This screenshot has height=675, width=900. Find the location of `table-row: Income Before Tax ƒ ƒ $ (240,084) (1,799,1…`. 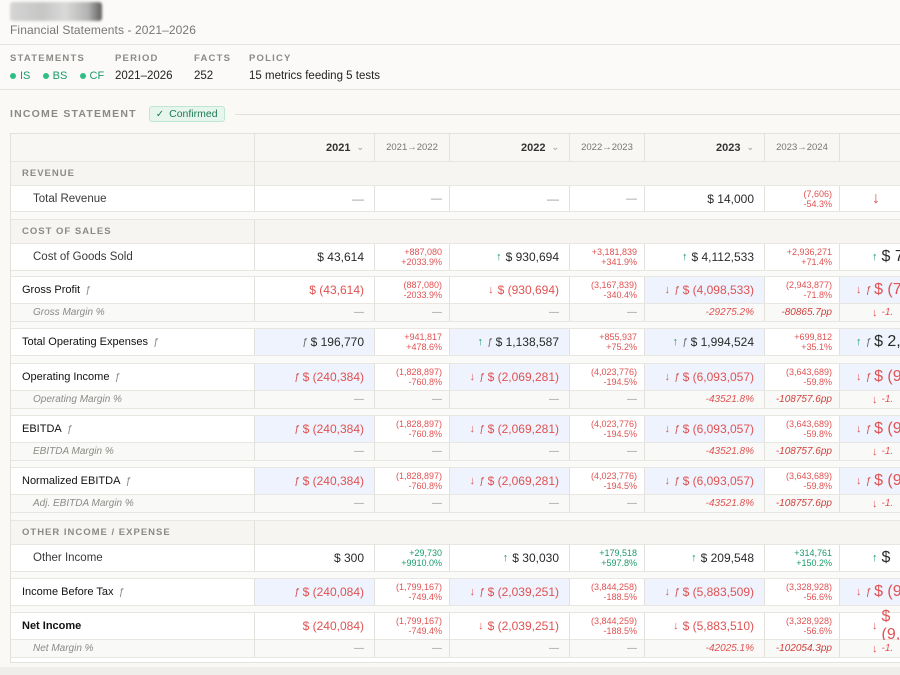

table-row: Income Before Tax ƒ ƒ $ (240,084) (1,799,1… is located at coordinates (455, 592).